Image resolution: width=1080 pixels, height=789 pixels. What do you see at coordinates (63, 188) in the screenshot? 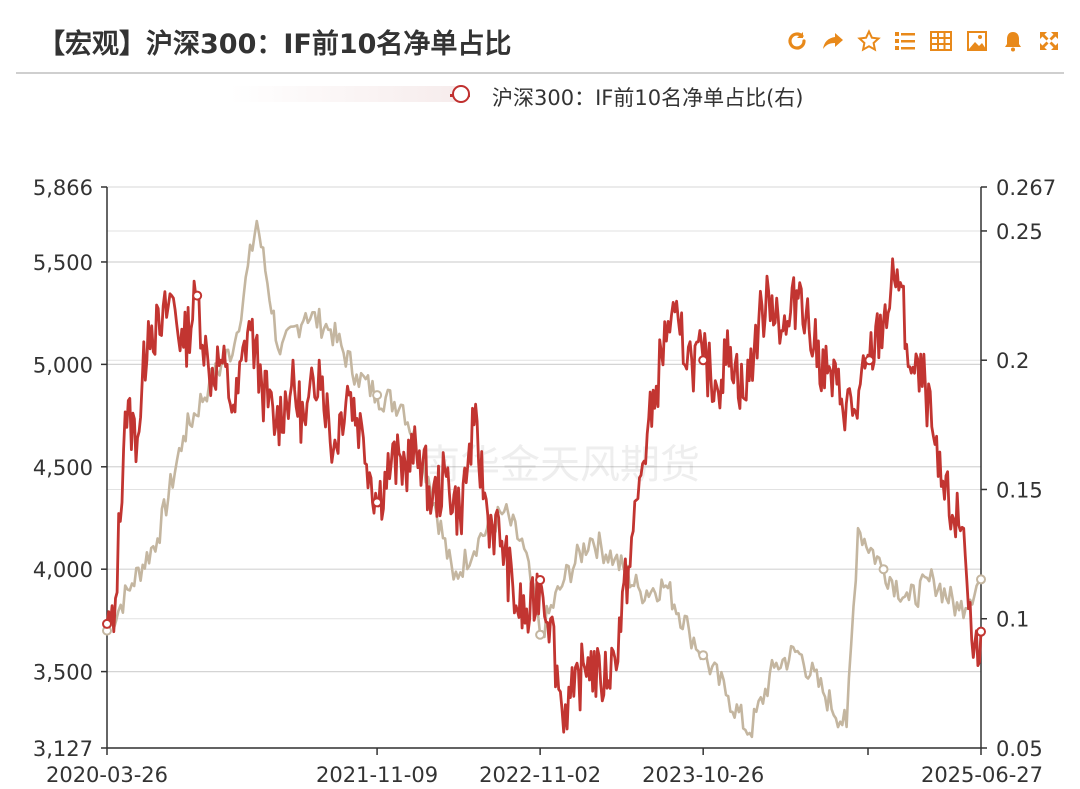
I see `y-left-tick-label: 5,866` at bounding box center [63, 188].